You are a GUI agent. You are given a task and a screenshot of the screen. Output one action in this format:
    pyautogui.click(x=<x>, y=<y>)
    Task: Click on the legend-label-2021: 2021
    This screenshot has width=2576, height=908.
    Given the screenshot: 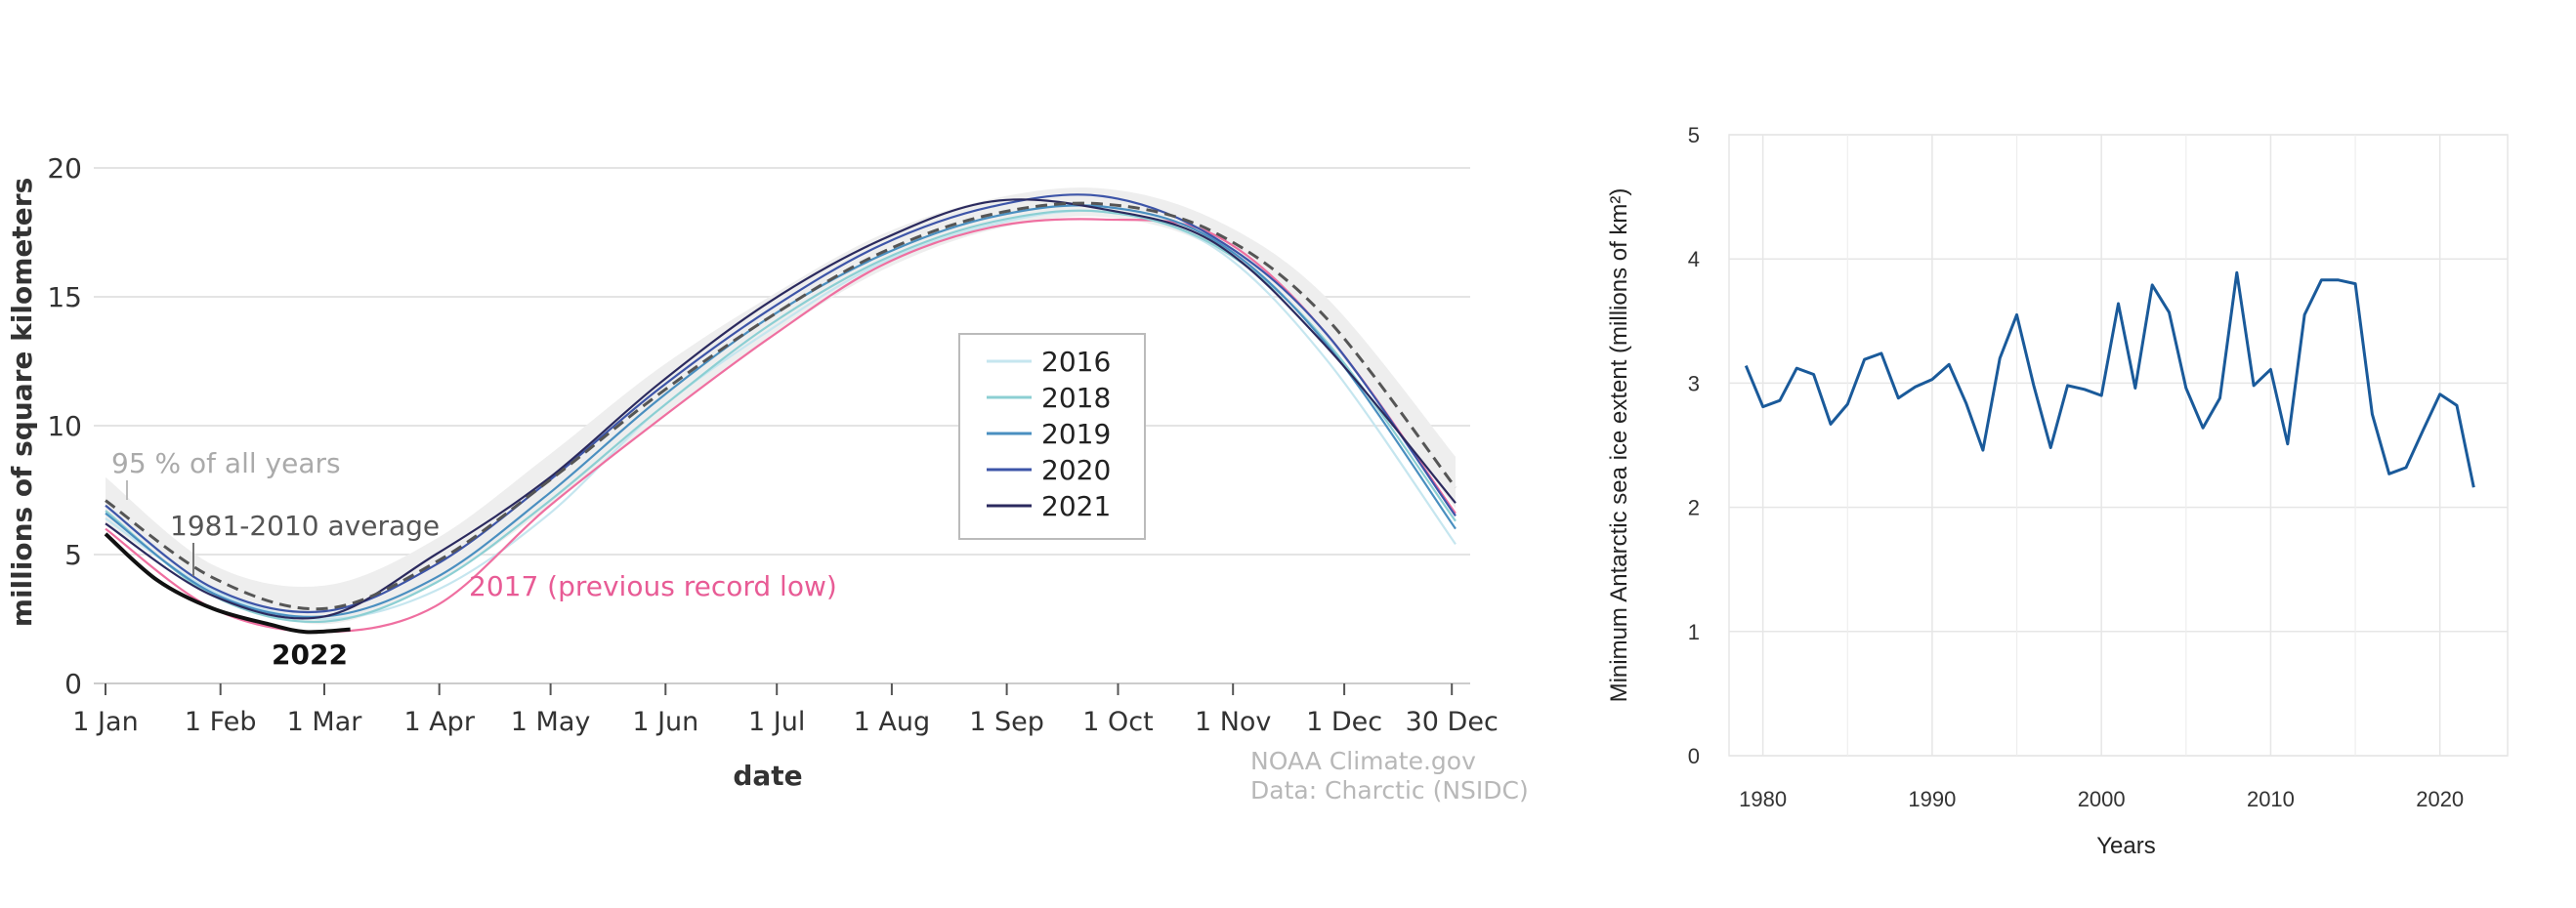 What is the action you would take?
    pyautogui.click(x=1076, y=506)
    